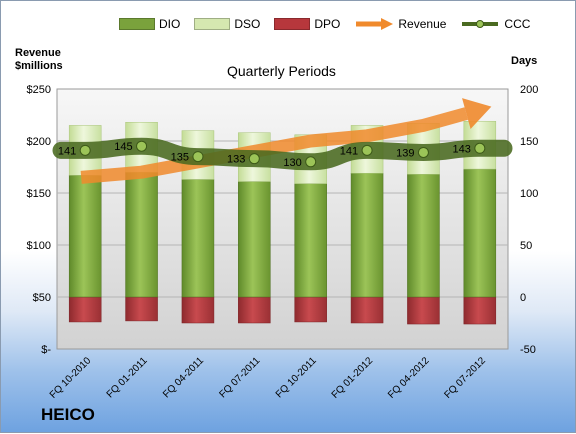  I want to click on legend-item-dso: DSO, so click(227, 24).